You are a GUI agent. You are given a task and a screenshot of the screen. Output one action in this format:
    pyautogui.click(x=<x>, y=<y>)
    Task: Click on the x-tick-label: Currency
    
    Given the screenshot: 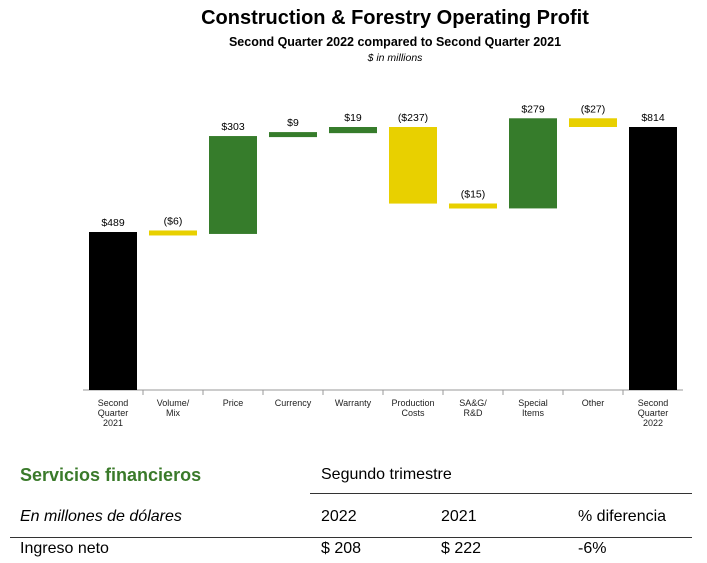 What is the action you would take?
    pyautogui.click(x=293, y=403)
    